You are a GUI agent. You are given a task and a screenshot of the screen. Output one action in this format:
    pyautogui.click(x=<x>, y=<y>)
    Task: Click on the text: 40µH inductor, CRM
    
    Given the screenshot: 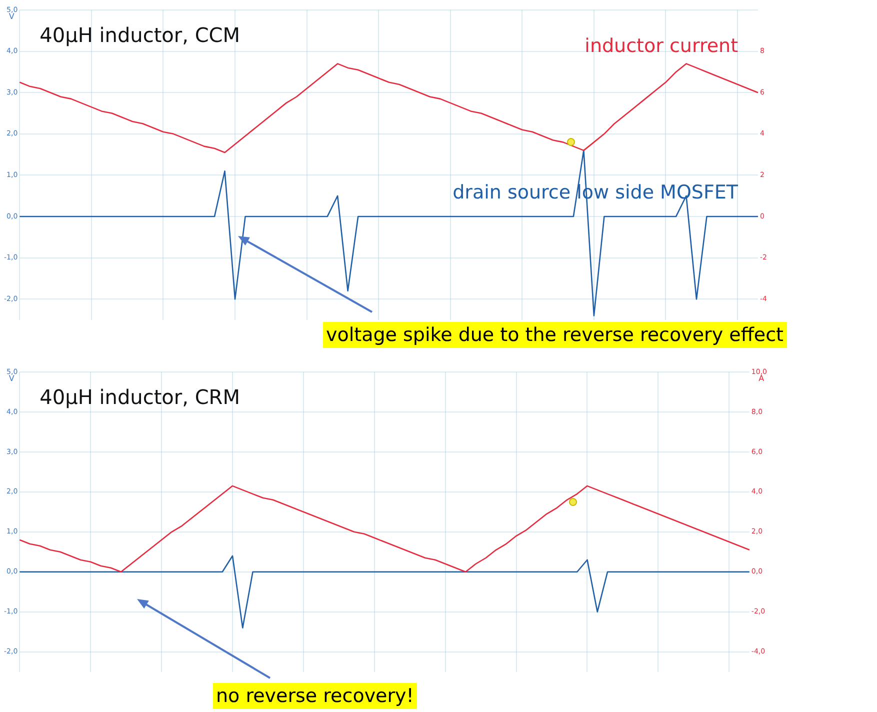 What is the action you would take?
    pyautogui.click(x=140, y=397)
    